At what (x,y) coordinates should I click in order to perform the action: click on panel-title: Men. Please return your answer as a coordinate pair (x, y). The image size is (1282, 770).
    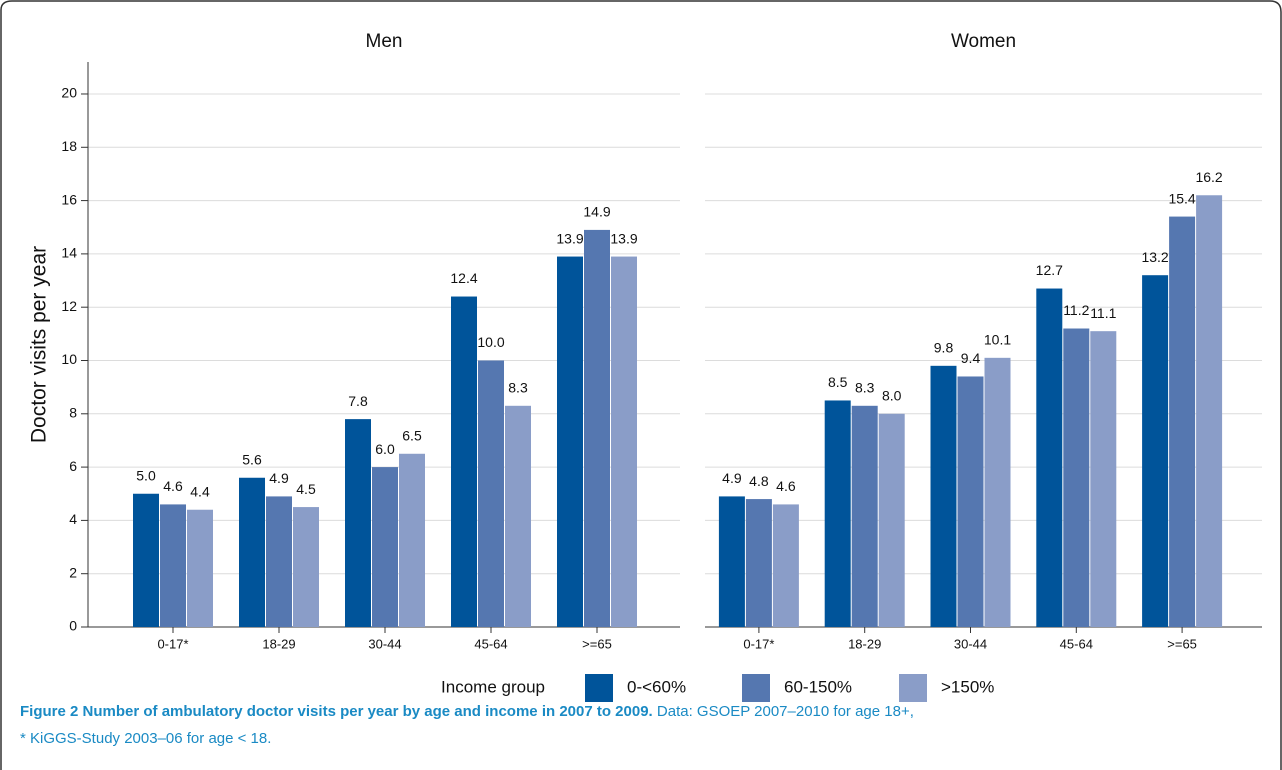
    Looking at the image, I should click on (384, 41).